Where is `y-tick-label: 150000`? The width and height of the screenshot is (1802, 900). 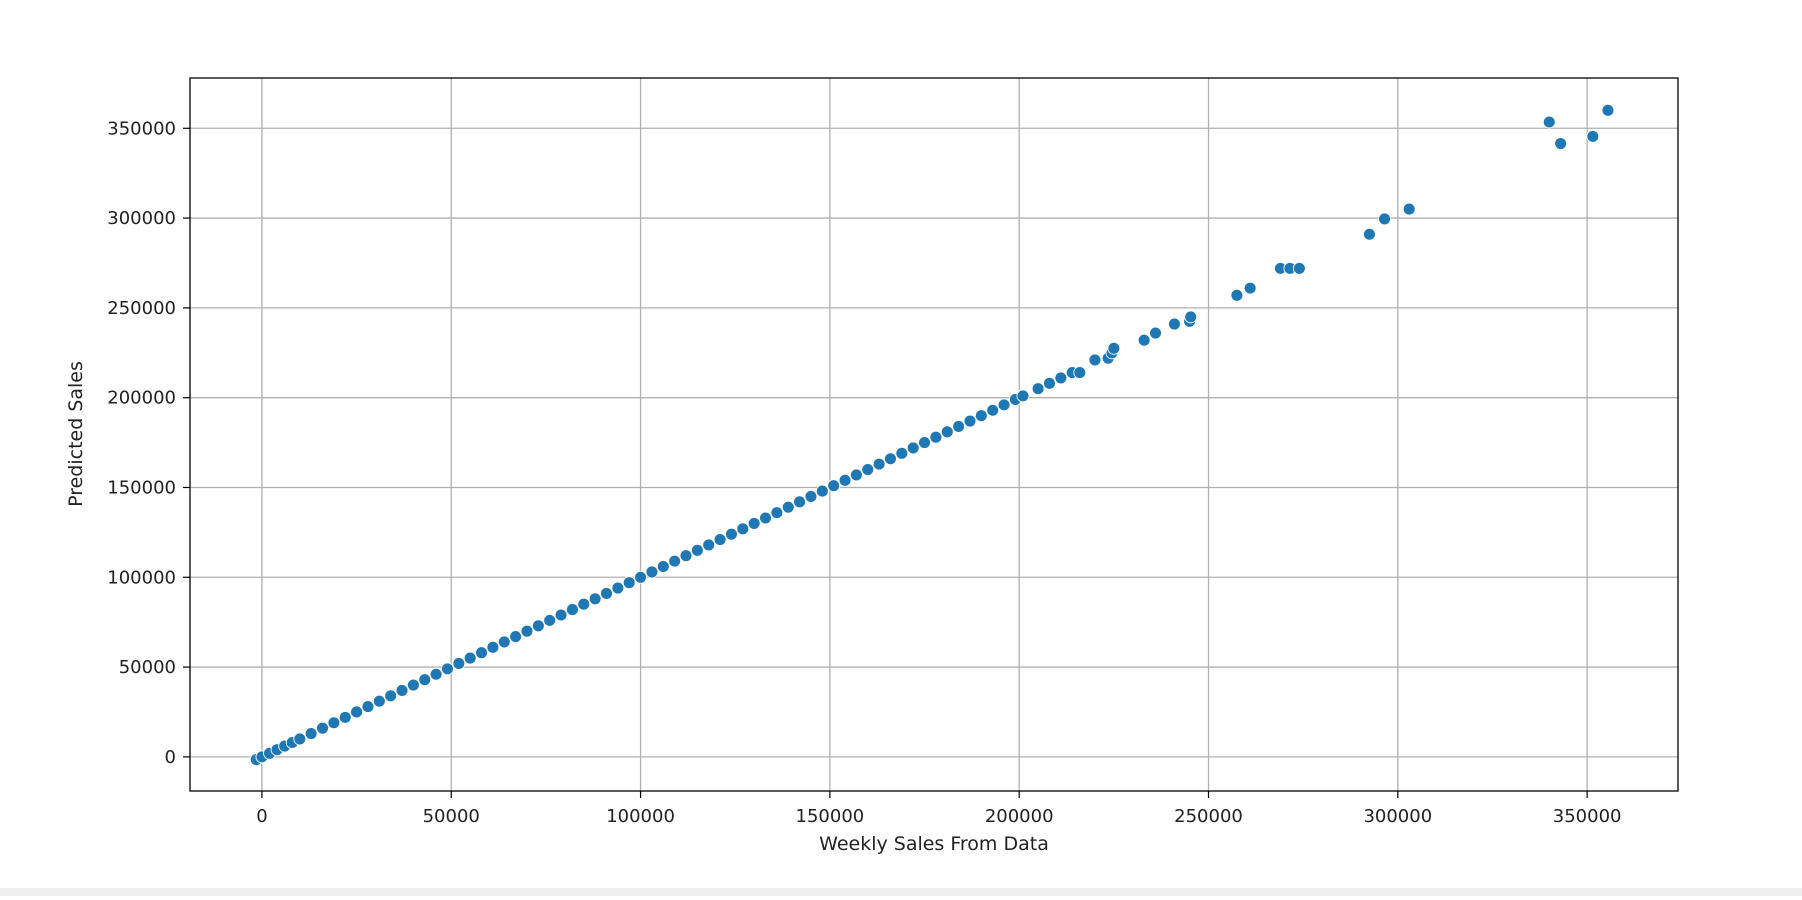
y-tick-label: 150000 is located at coordinates (141, 487).